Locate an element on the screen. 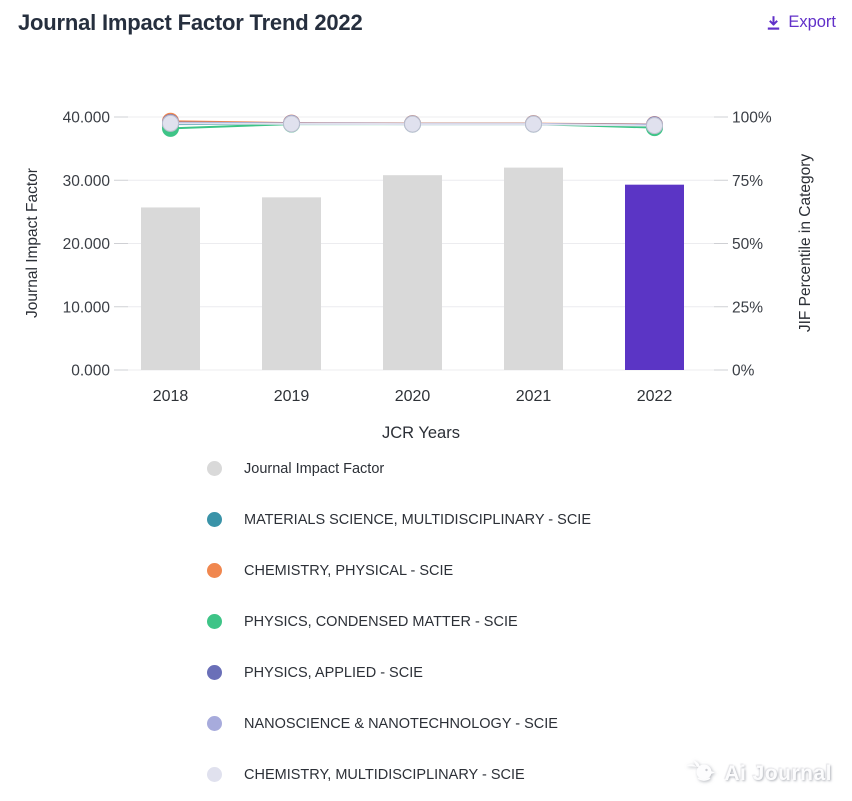 The height and width of the screenshot is (801, 852). x-axis-label-2020: 2020 is located at coordinates (413, 396).